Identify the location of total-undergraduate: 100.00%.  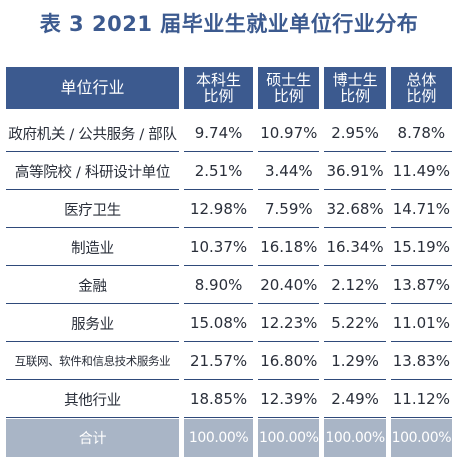
(218, 438).